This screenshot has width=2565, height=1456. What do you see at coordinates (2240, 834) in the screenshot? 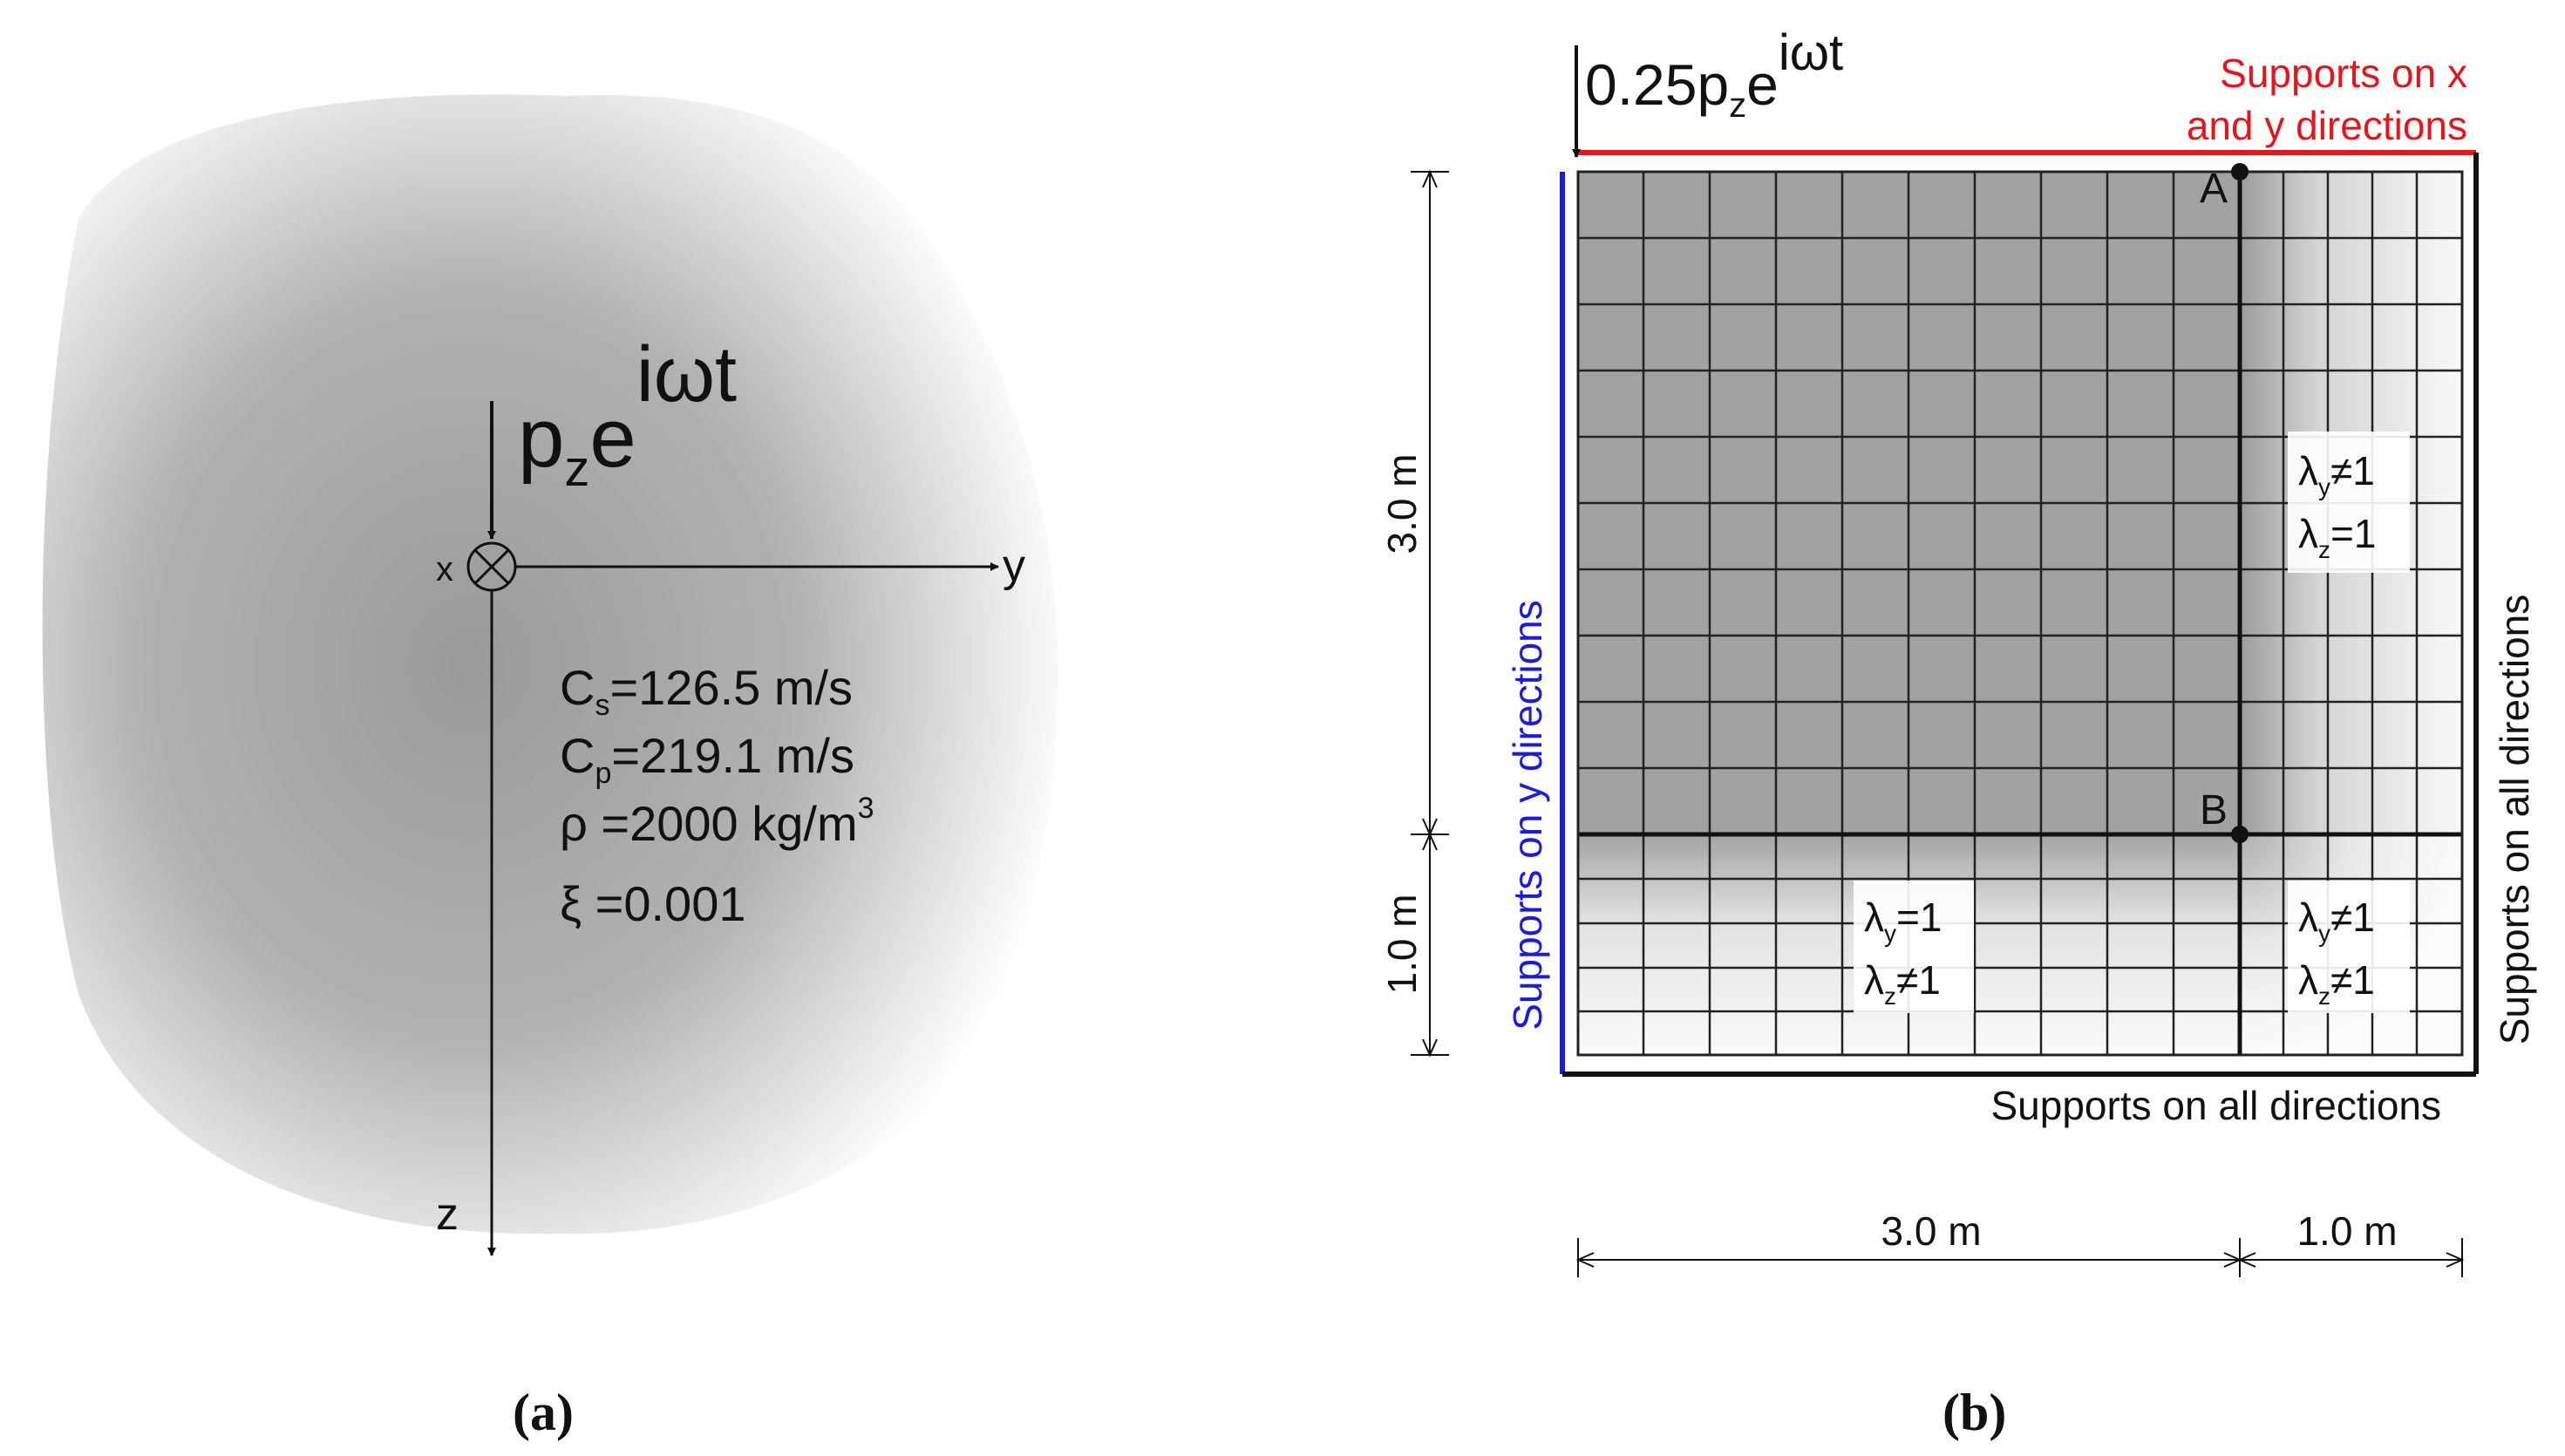
I see `point-b-marker` at bounding box center [2240, 834].